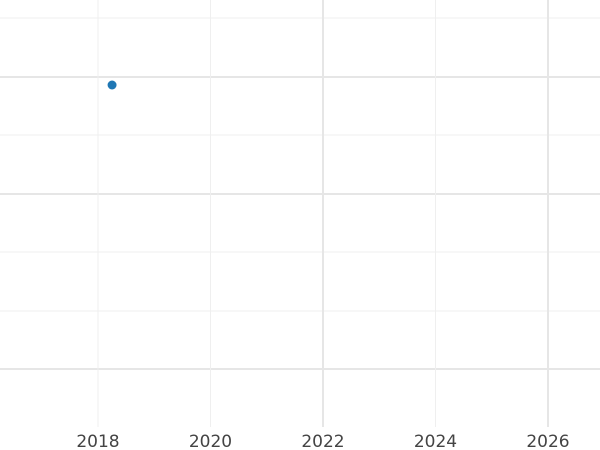 This screenshot has height=450, width=600. Describe the element at coordinates (547, 441) in the screenshot. I see `x-tick-label: 2026` at that location.